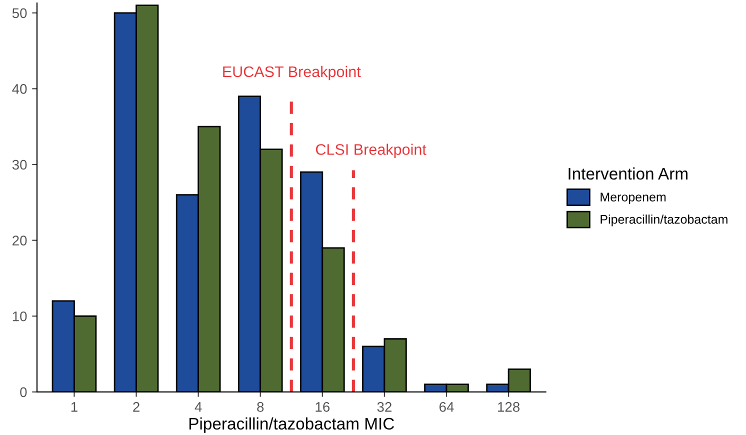  What do you see at coordinates (260, 407) in the screenshot?
I see `x-tick-label: 8` at bounding box center [260, 407].